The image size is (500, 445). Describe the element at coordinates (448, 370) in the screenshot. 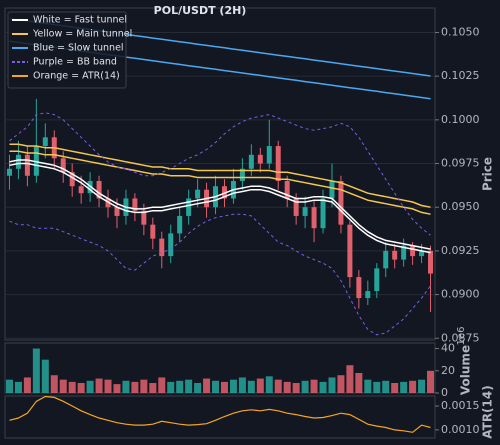

I see `y-tick-label: 20` at that location.